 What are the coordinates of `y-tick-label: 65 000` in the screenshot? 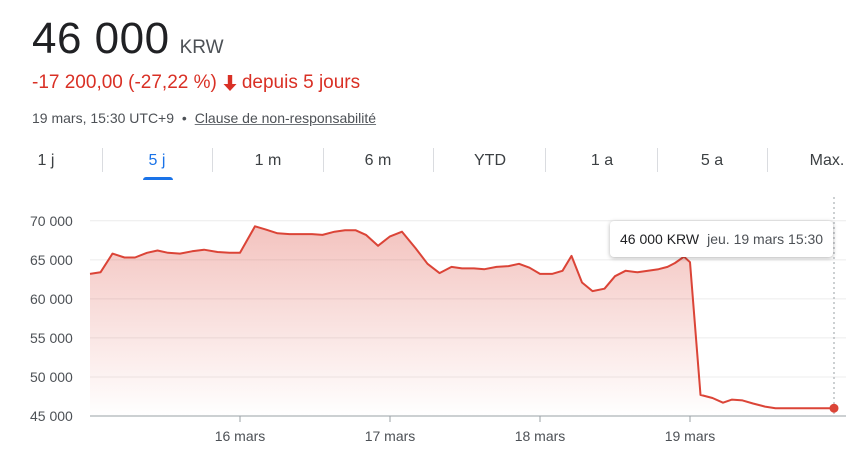 It's located at (51, 260).